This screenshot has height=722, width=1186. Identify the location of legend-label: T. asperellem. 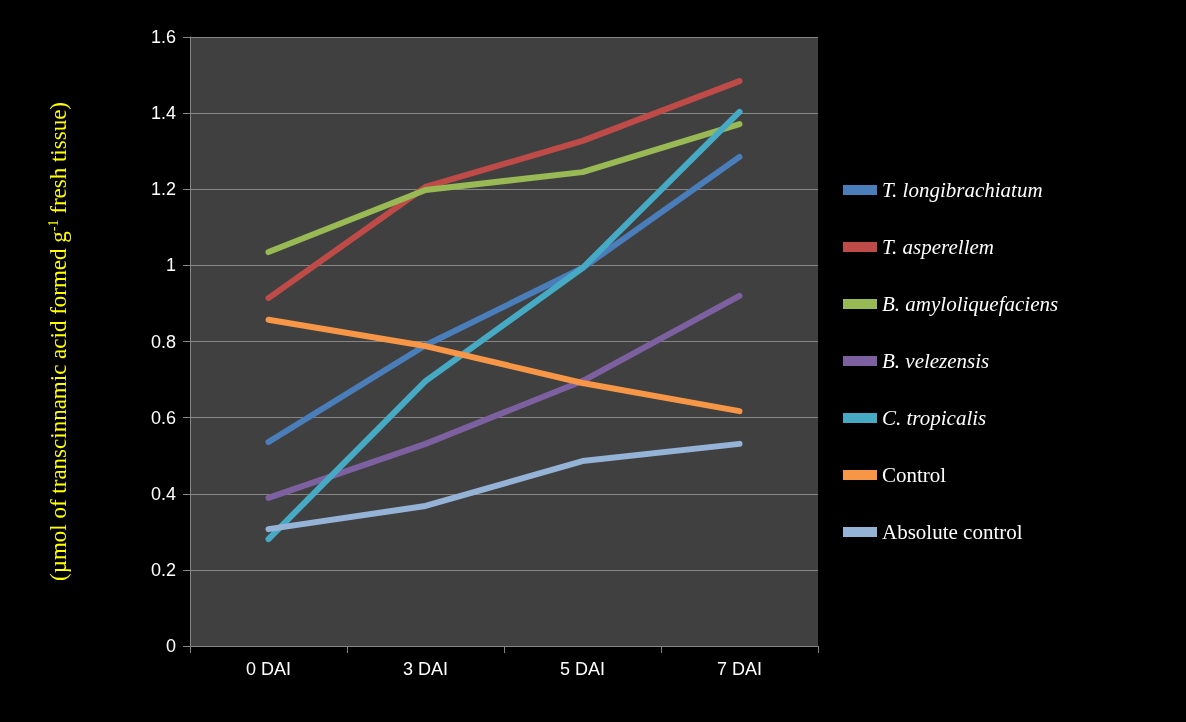
(938, 247).